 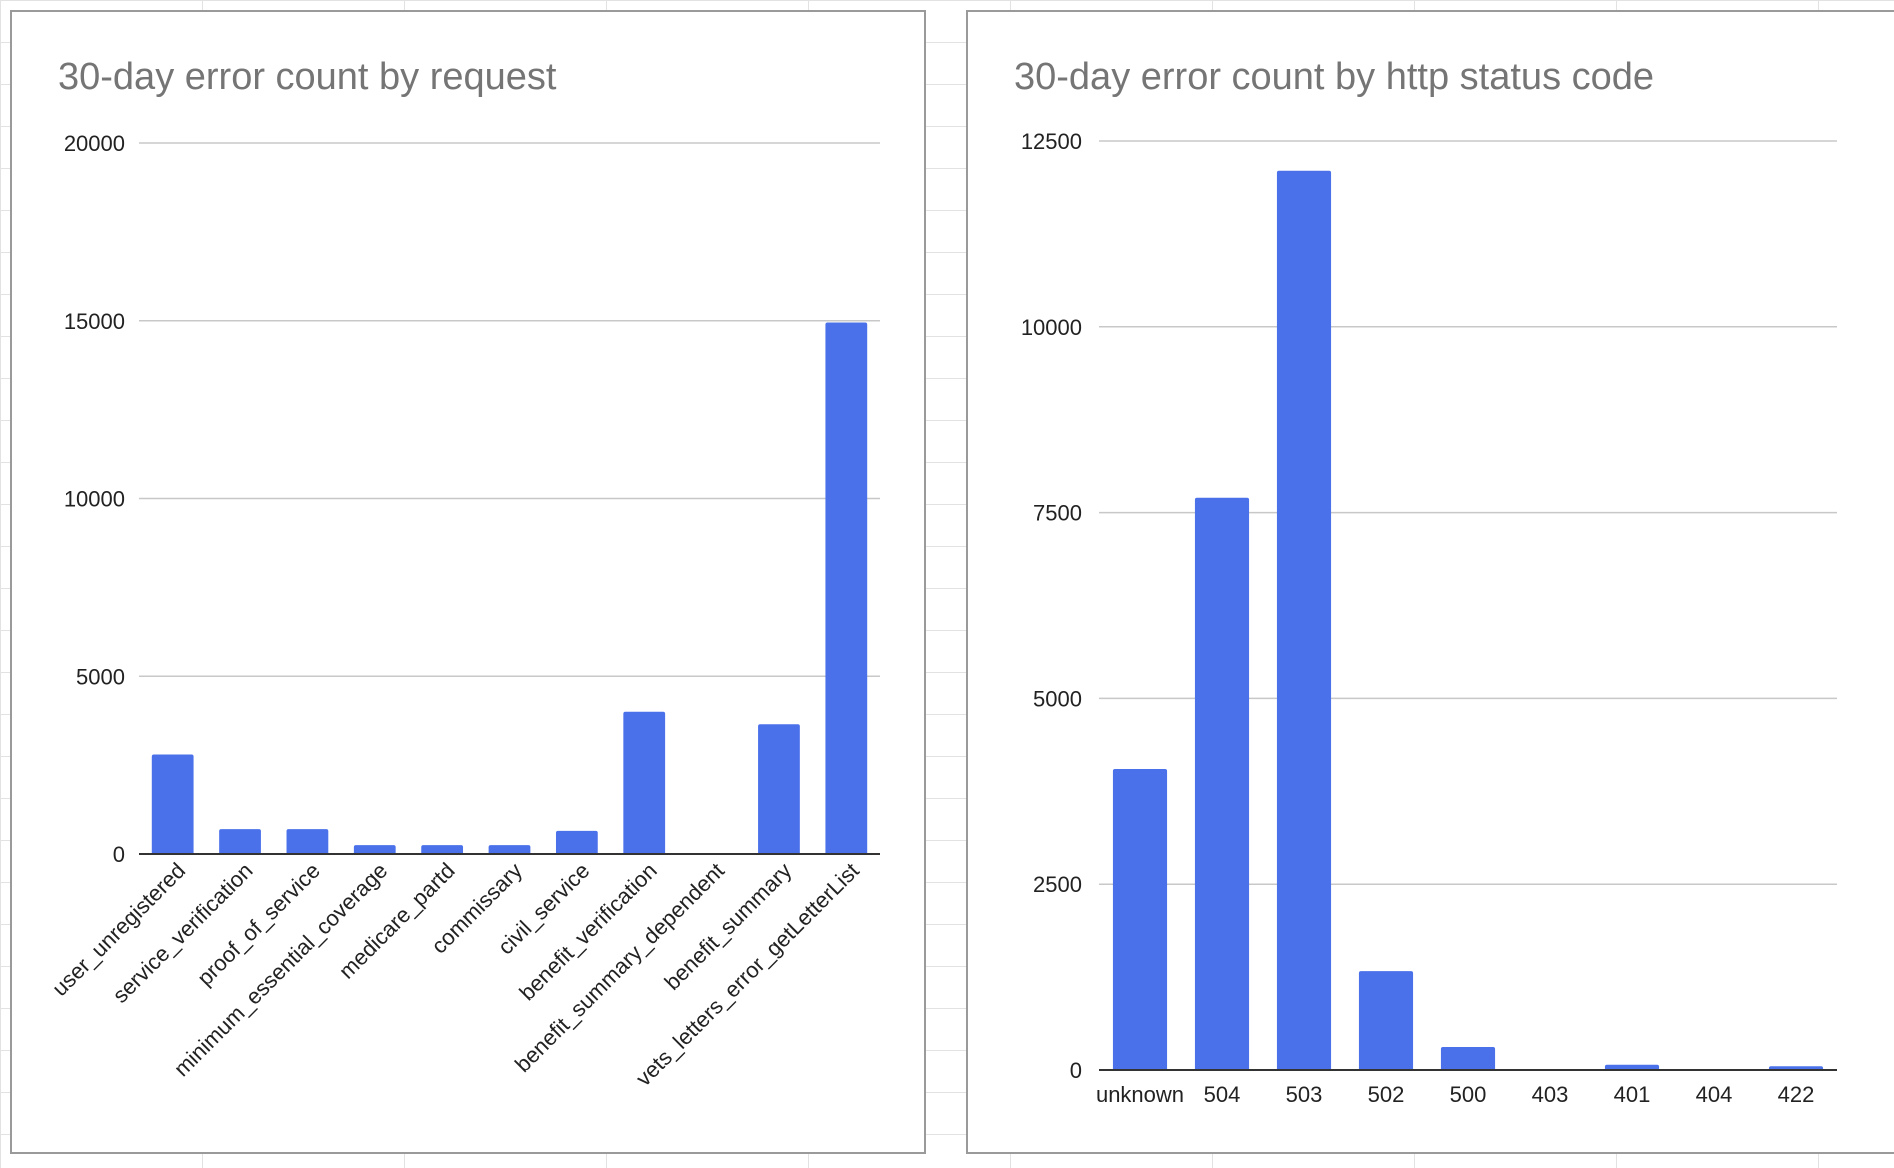 What do you see at coordinates (1334, 77) in the screenshot?
I see `chart-title: 30-day error count by http status code` at bounding box center [1334, 77].